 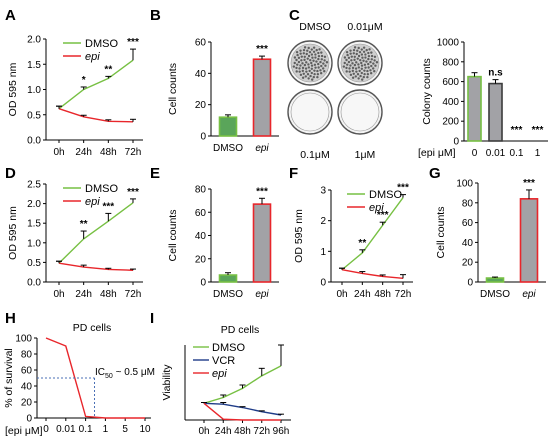 I want to click on panel-d-y-tick-label: 0.0, so click(x=34, y=283).